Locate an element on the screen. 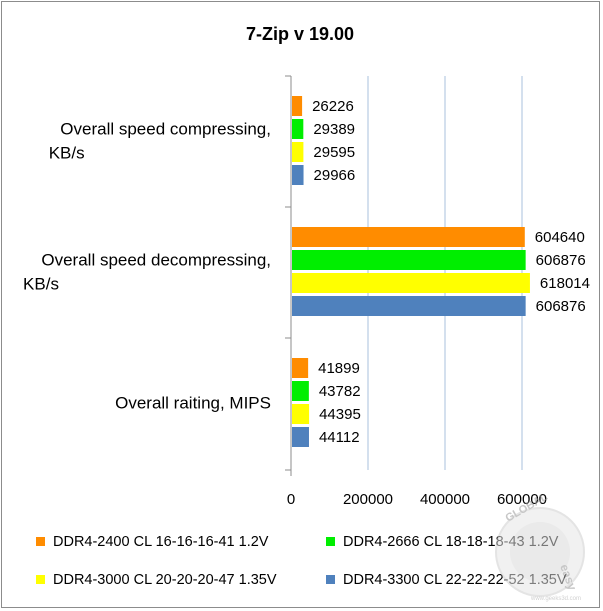 The height and width of the screenshot is (611, 603). x-tick-label: 400000 is located at coordinates (445, 499).